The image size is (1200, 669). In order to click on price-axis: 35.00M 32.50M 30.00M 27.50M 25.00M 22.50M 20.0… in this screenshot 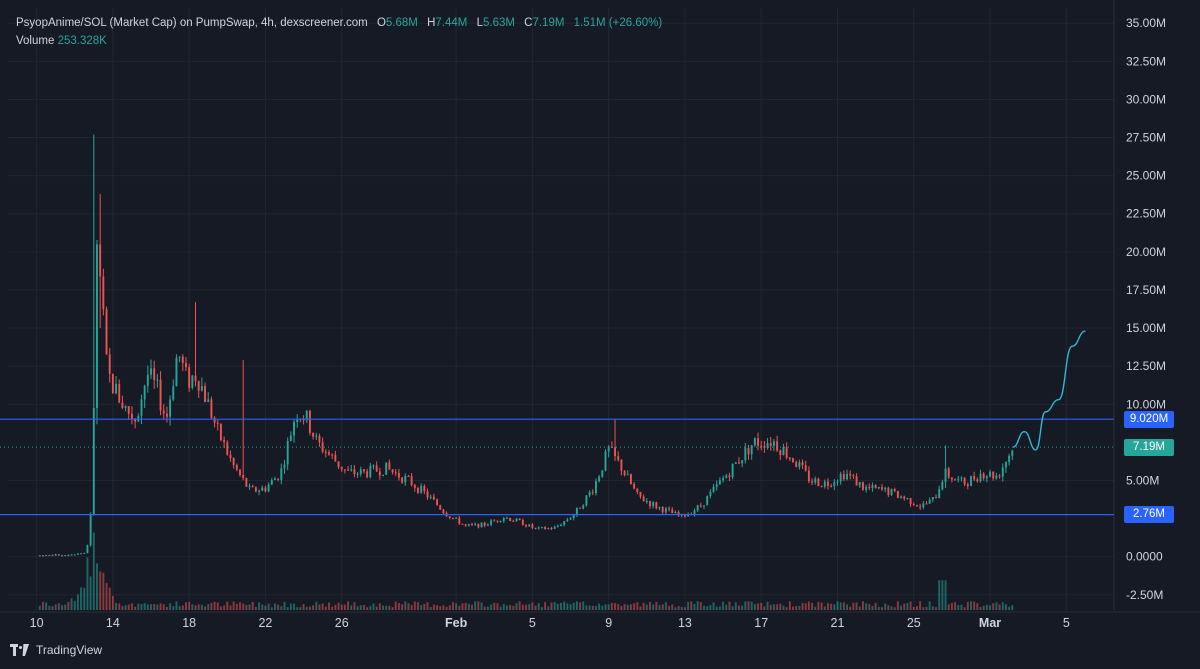, I will do `click(1146, 309)`.